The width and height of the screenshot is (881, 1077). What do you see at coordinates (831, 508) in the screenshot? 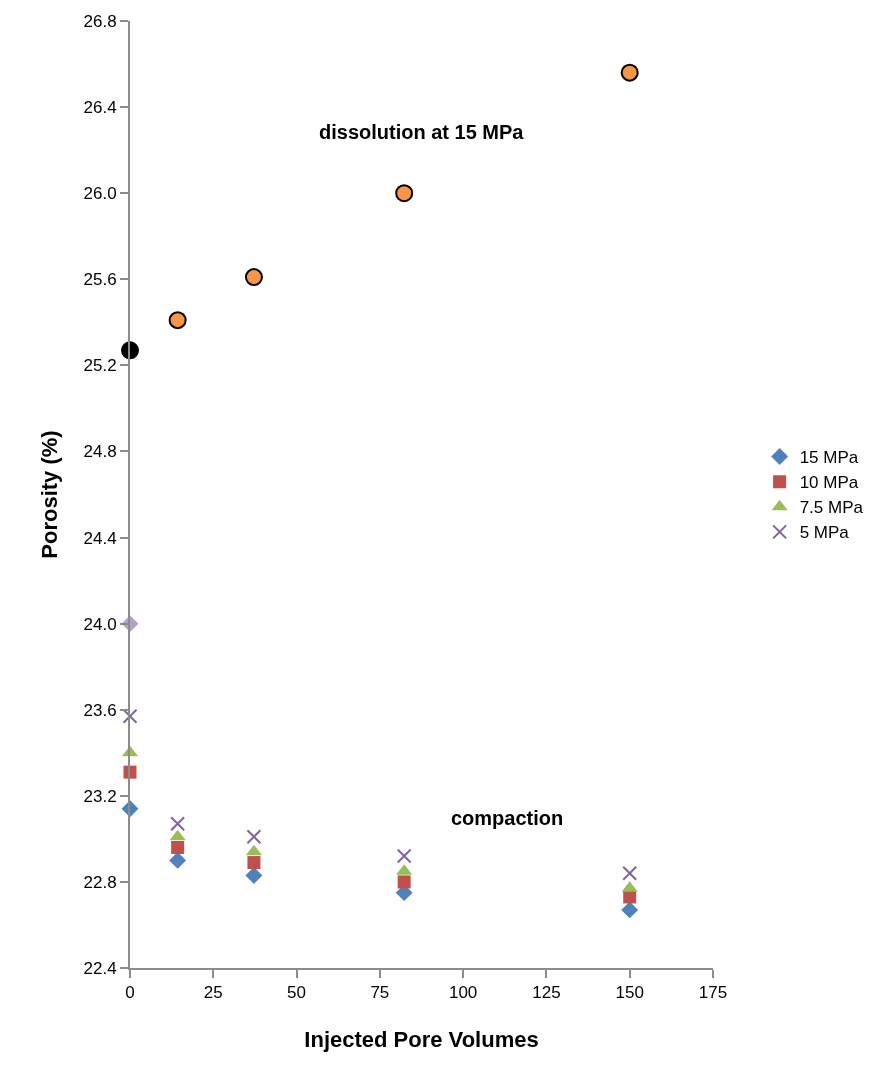
I see `legend-label: 7.5 MPa` at bounding box center [831, 508].